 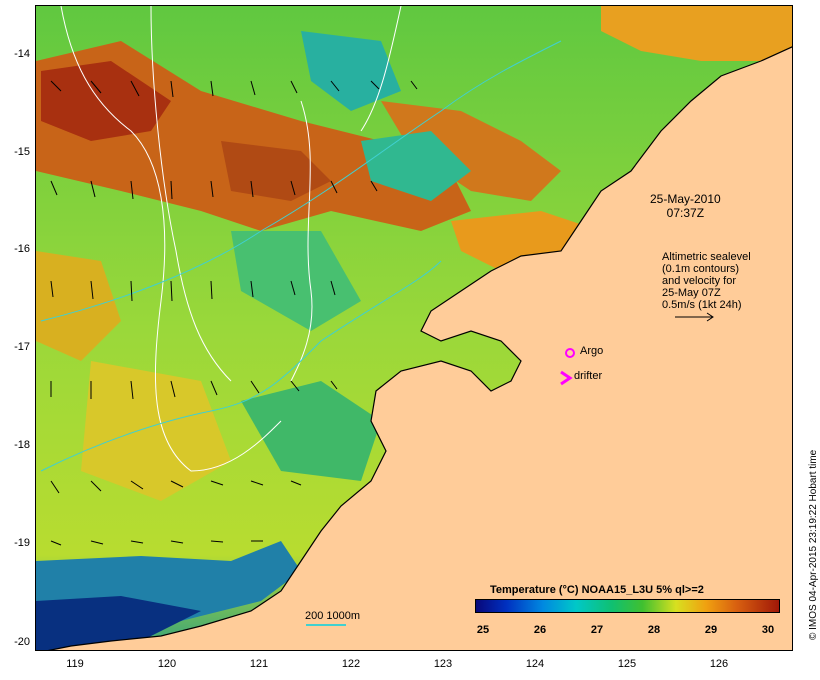 What do you see at coordinates (22, 152) in the screenshot?
I see `y-tick-label: -15` at bounding box center [22, 152].